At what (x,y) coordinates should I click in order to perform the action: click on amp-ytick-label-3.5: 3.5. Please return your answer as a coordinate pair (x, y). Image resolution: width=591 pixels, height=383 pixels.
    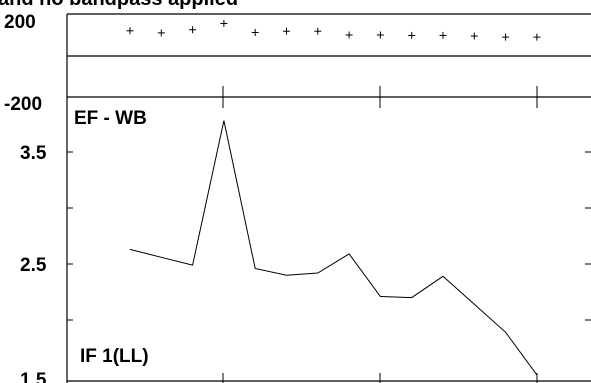
    Looking at the image, I should click on (33, 153).